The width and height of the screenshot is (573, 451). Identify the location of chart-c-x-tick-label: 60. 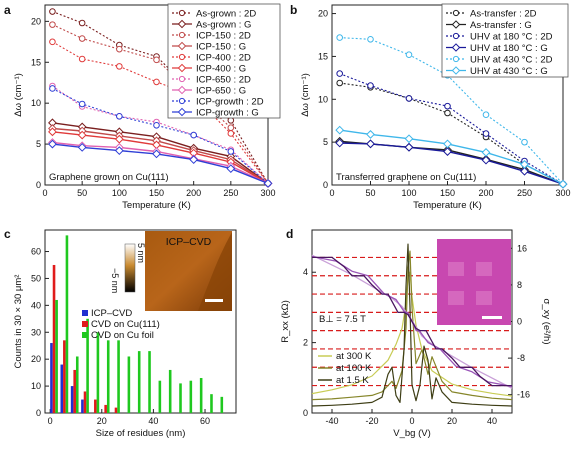
(205, 421).